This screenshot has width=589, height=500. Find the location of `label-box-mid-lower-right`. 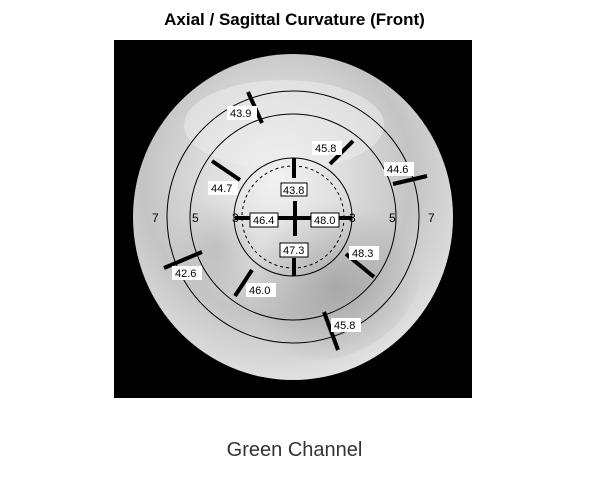

label-box-mid-lower-right is located at coordinates (364, 253).